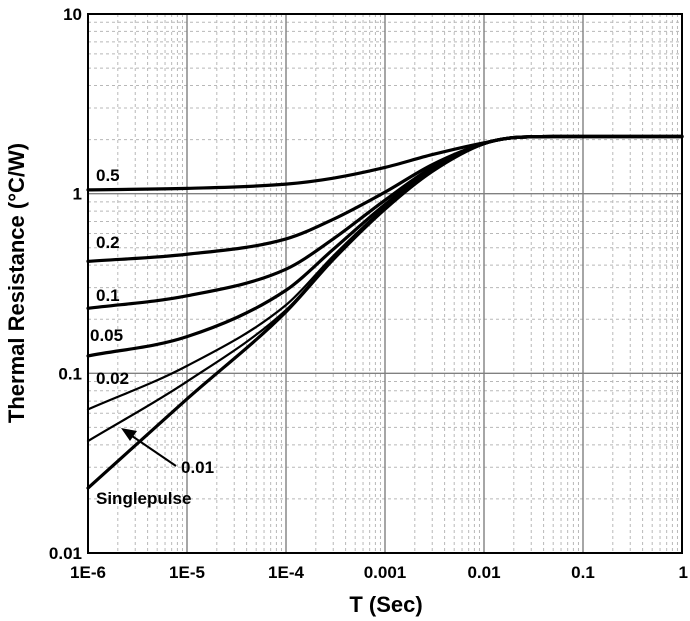  I want to click on series-label-0-2: 0.2, so click(108, 242).